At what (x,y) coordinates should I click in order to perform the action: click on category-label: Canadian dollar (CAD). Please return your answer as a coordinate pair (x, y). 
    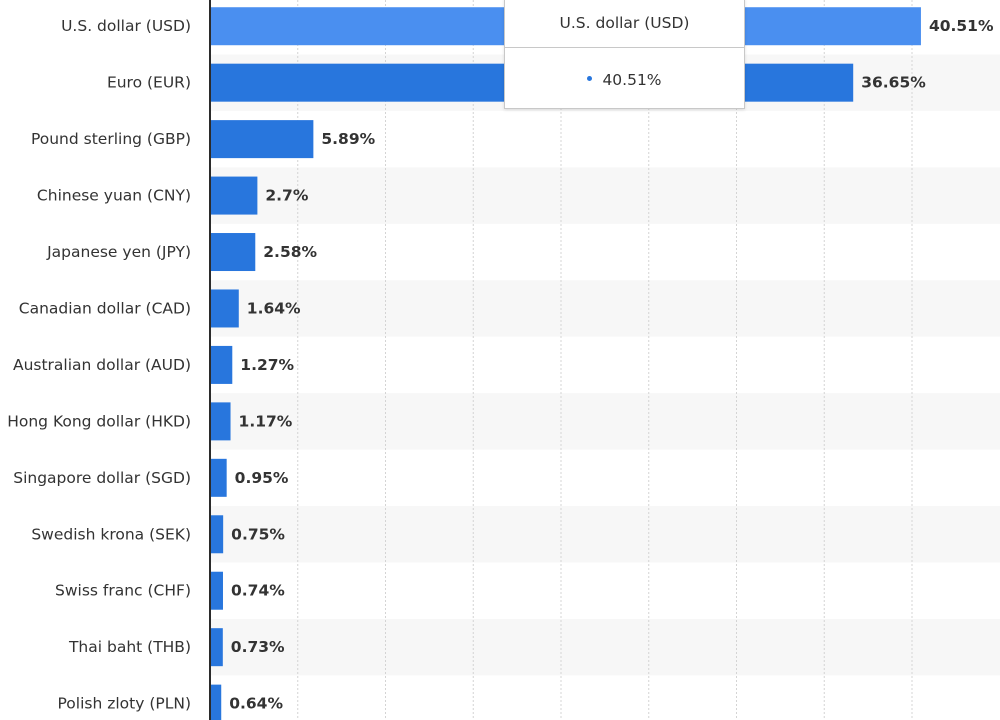
    Looking at the image, I should click on (105, 308).